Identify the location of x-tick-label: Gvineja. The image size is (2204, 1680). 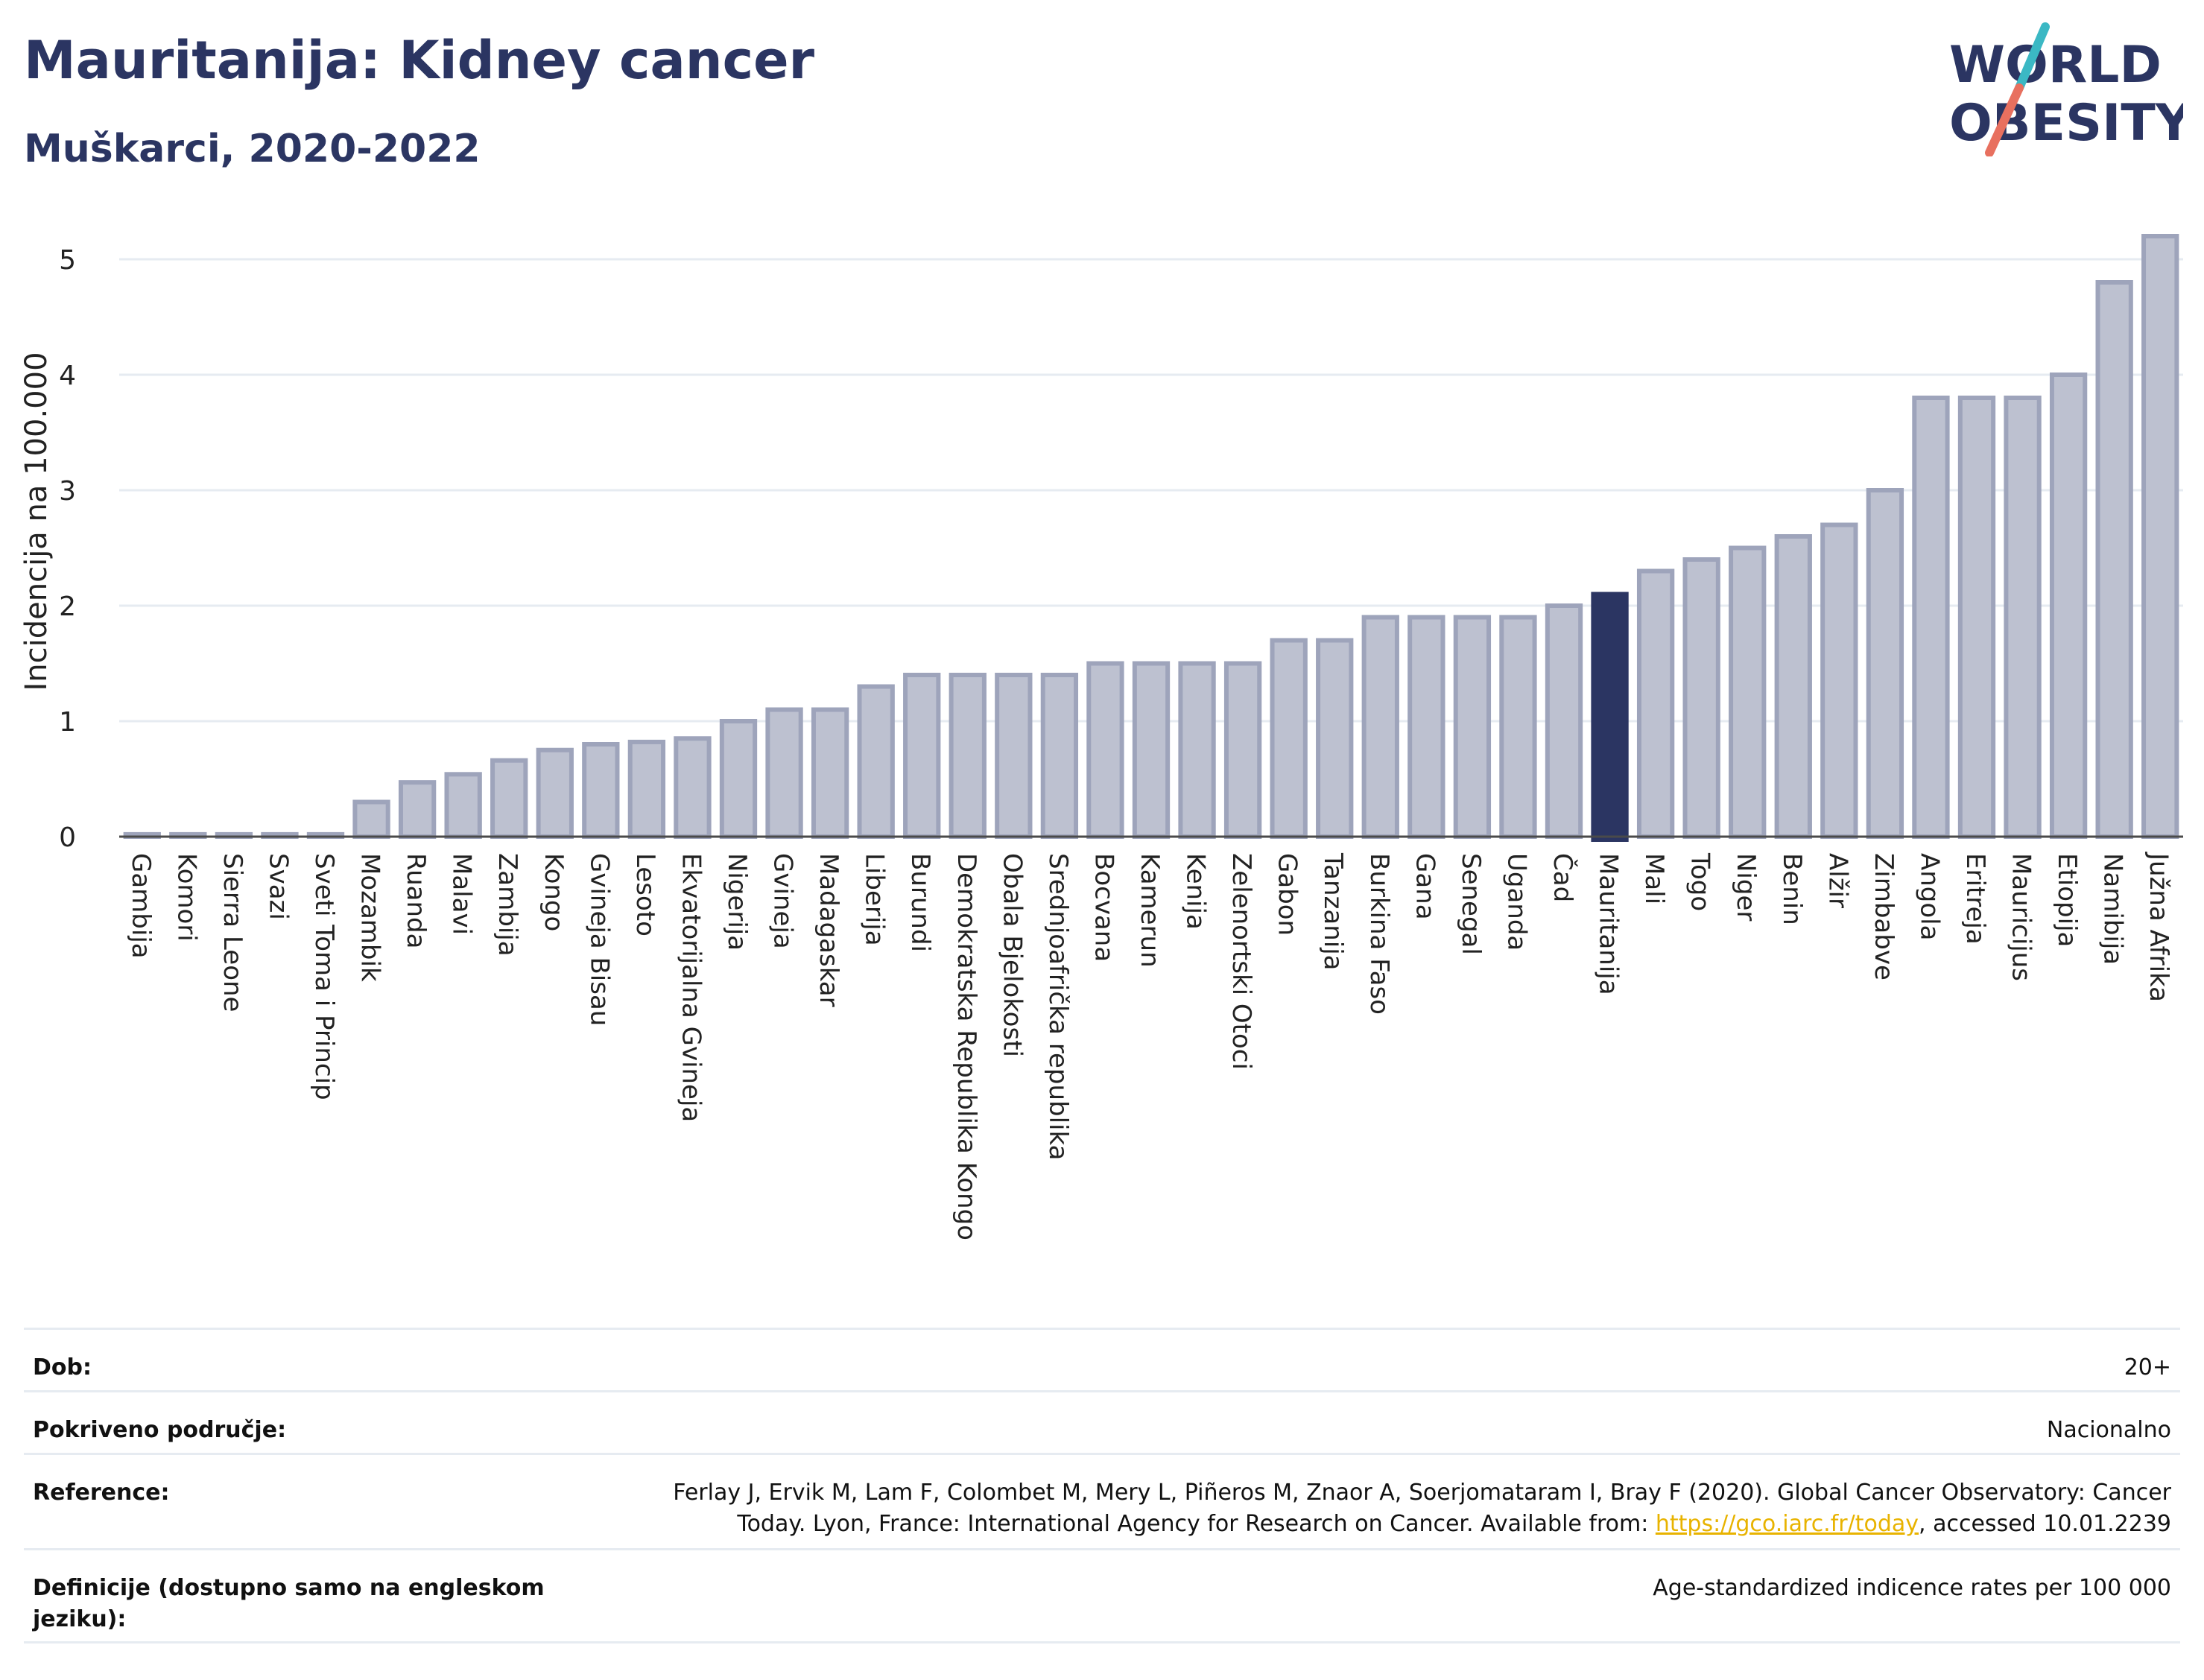
(783, 901).